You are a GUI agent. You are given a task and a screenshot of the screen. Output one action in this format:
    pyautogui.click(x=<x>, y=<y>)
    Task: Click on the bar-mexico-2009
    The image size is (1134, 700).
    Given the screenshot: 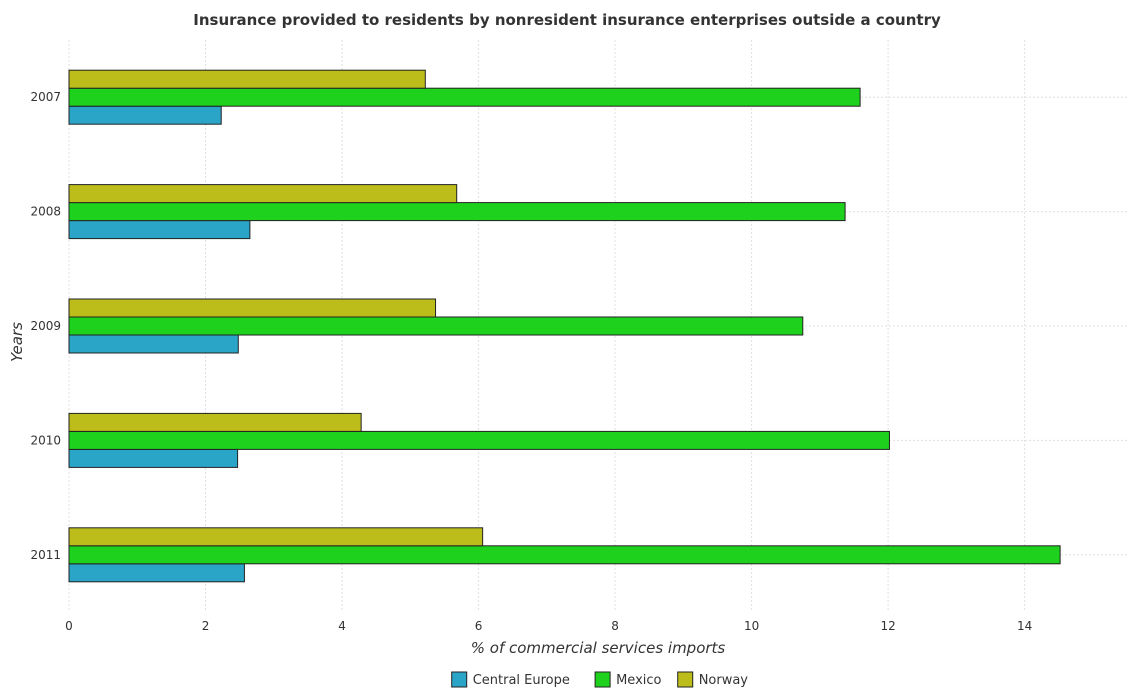 What is the action you would take?
    pyautogui.click(x=436, y=326)
    